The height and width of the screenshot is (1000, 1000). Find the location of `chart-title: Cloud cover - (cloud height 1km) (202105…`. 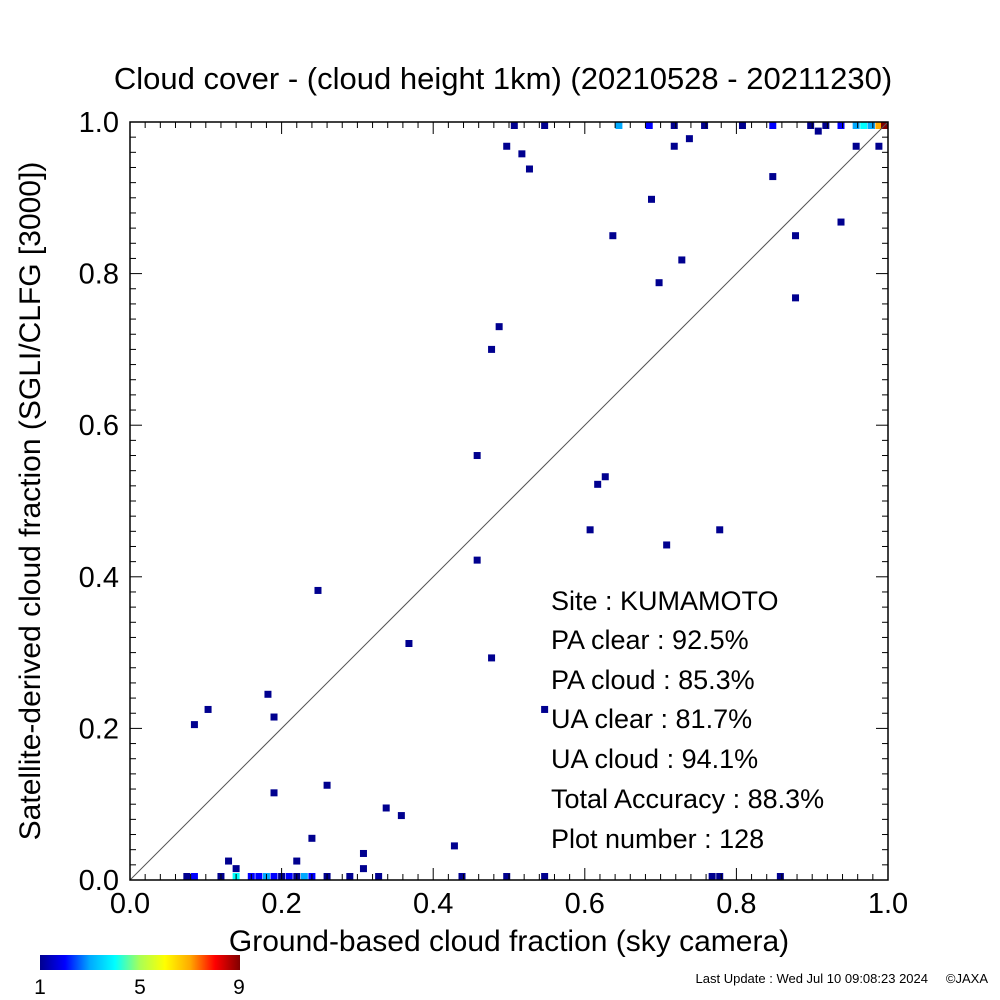

chart-title: Cloud cover - (cloud height 1km) (202105… is located at coordinates (503, 78).